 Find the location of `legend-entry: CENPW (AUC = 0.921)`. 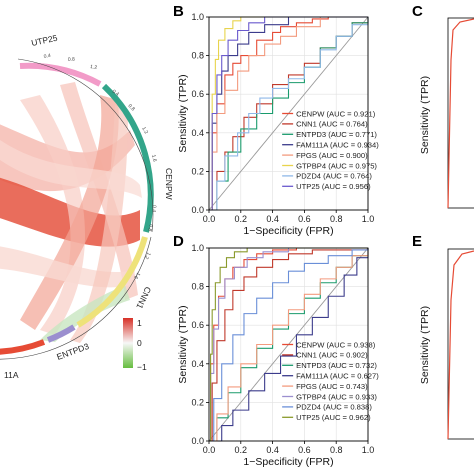

legend-entry: CENPW (AUC = 0.921) is located at coordinates (336, 113).